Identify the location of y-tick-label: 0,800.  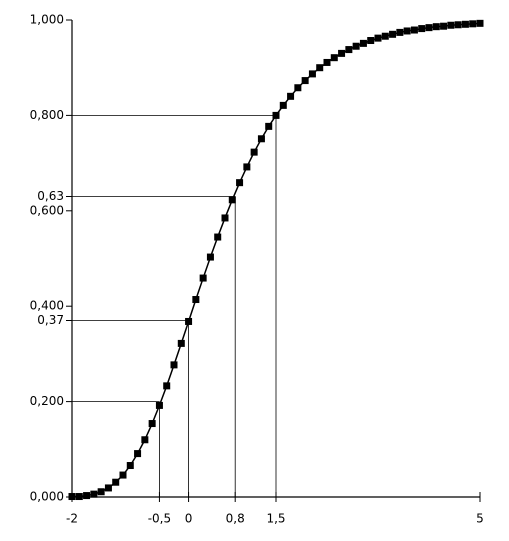
(47, 115).